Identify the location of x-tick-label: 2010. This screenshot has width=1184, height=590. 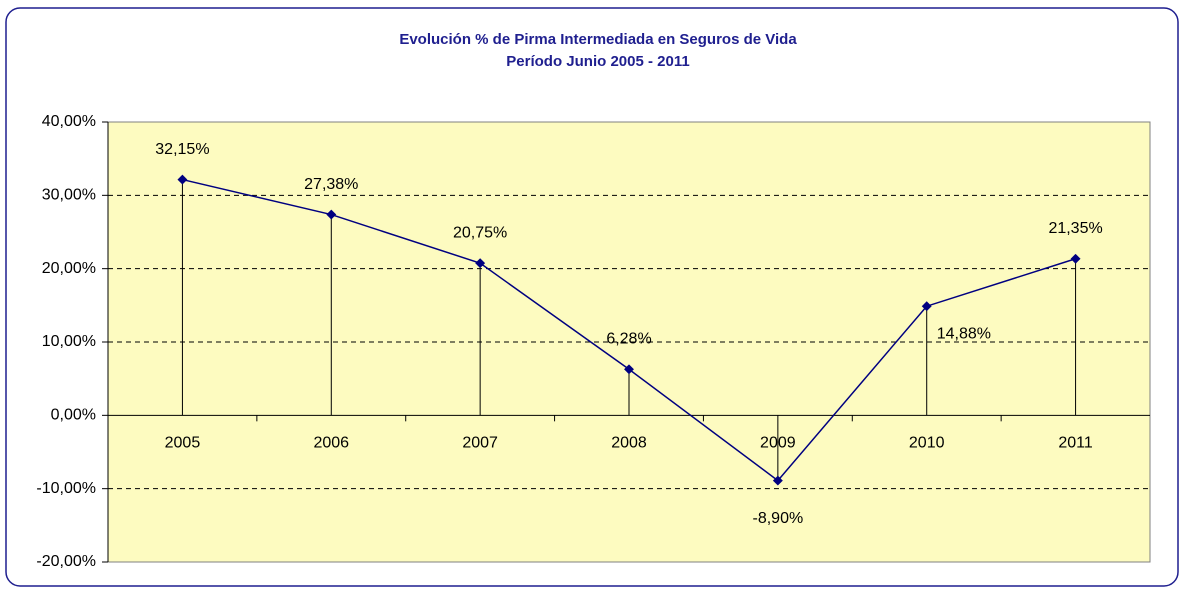
(927, 443).